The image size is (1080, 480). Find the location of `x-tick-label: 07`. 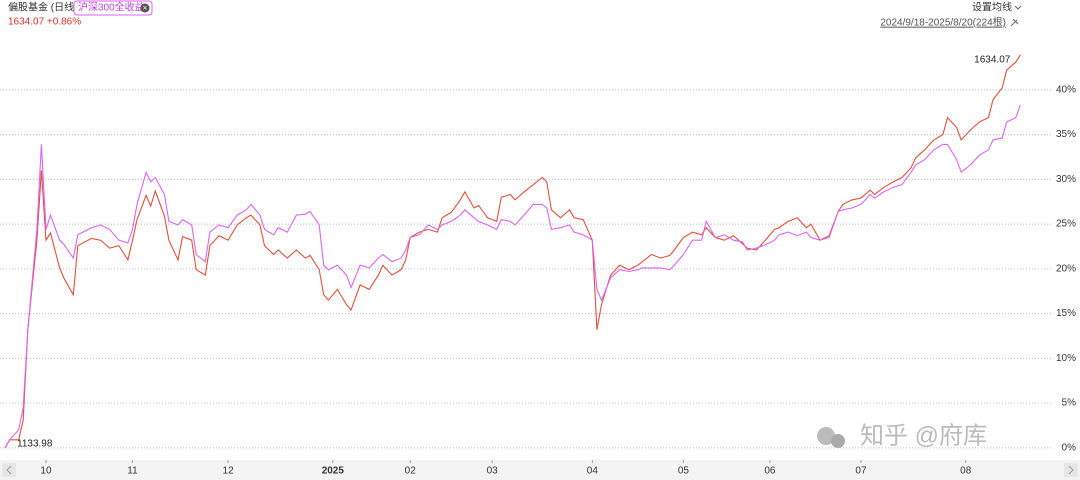

x-tick-label: 07 is located at coordinates (861, 471).